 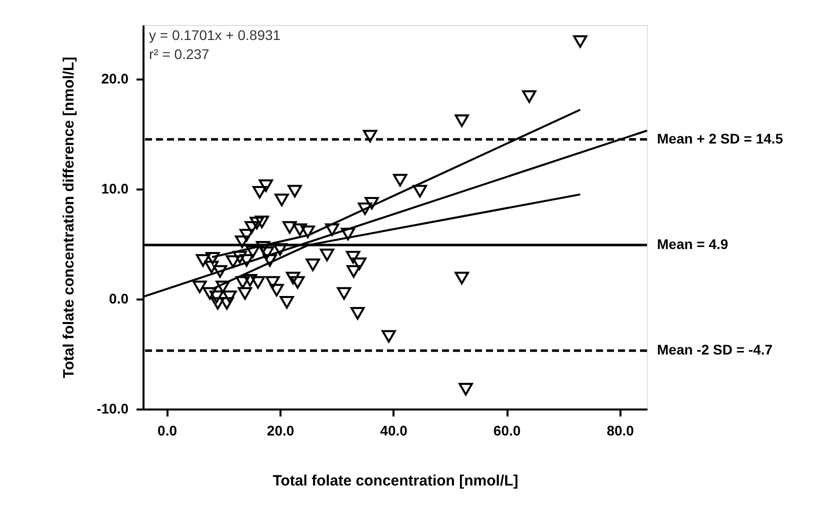 What do you see at coordinates (280, 430) in the screenshot?
I see `x-tick-label: 20.0` at bounding box center [280, 430].